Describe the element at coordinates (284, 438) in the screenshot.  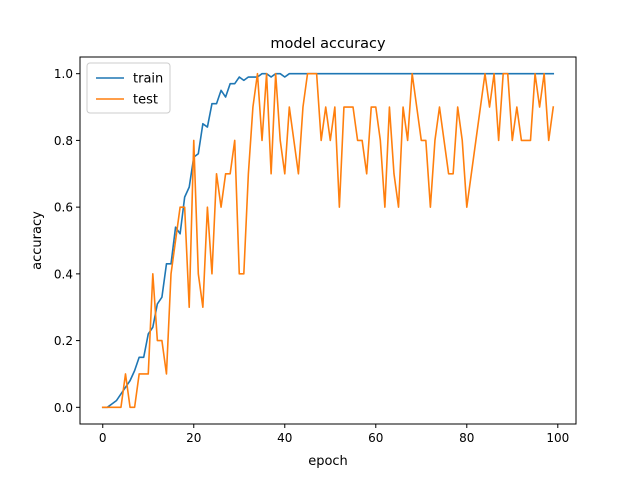
I see `x-tick-label: 40` at that location.